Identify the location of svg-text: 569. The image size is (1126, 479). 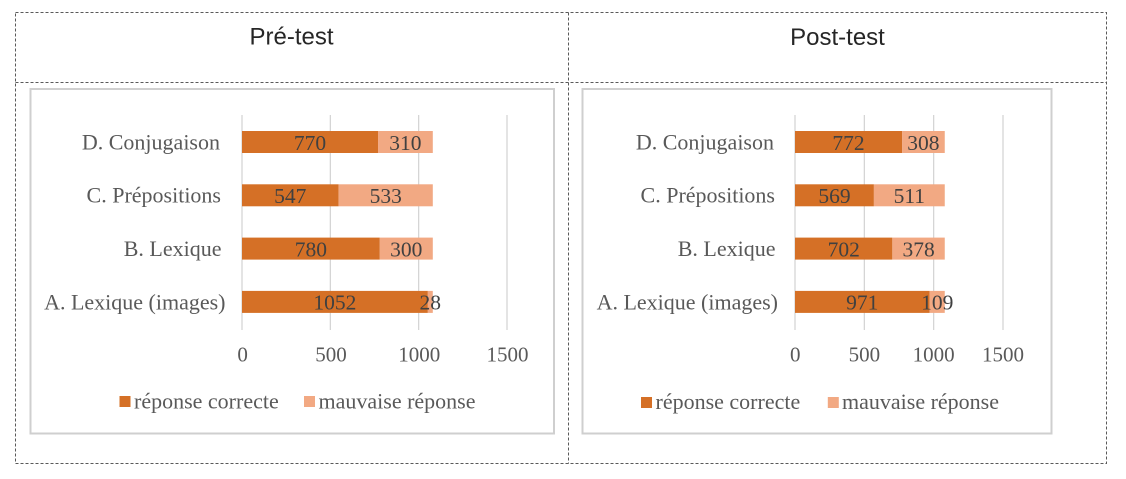
(834, 196).